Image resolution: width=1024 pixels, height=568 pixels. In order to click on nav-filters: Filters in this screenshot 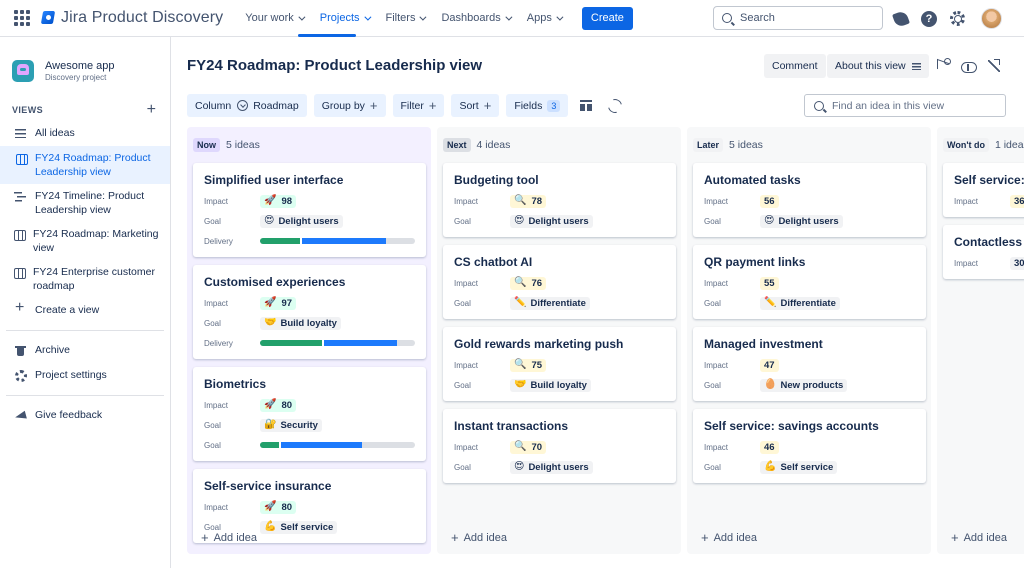, I will do `click(406, 18)`.